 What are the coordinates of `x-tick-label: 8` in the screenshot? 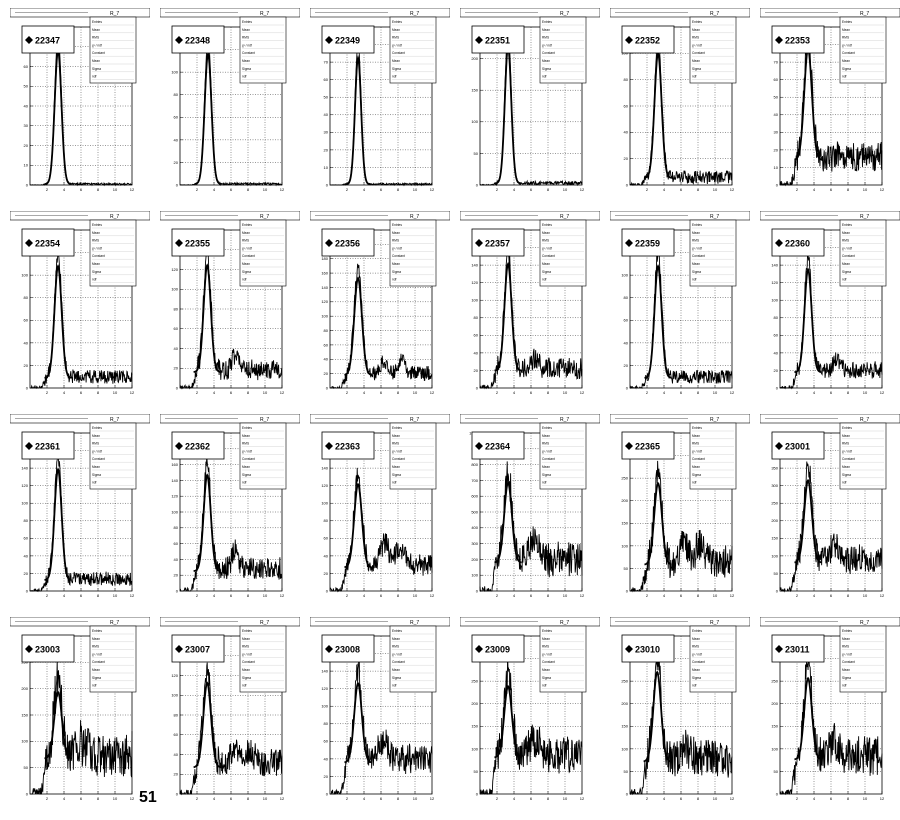 It's located at (848, 392).